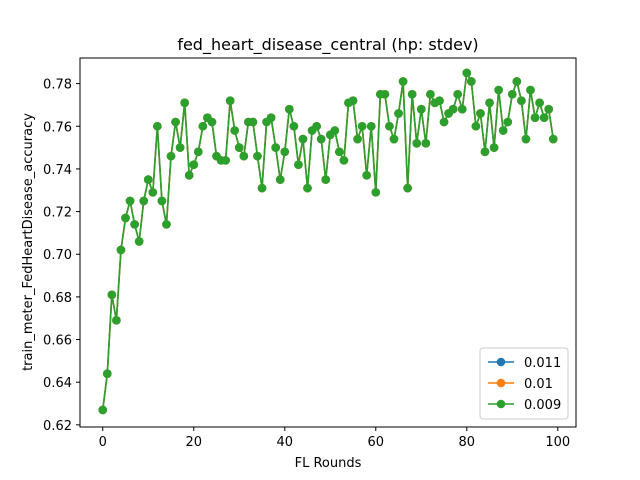 The image size is (640, 480). What do you see at coordinates (57, 213) in the screenshot?
I see `y-tick-label: 0.72` at bounding box center [57, 213].